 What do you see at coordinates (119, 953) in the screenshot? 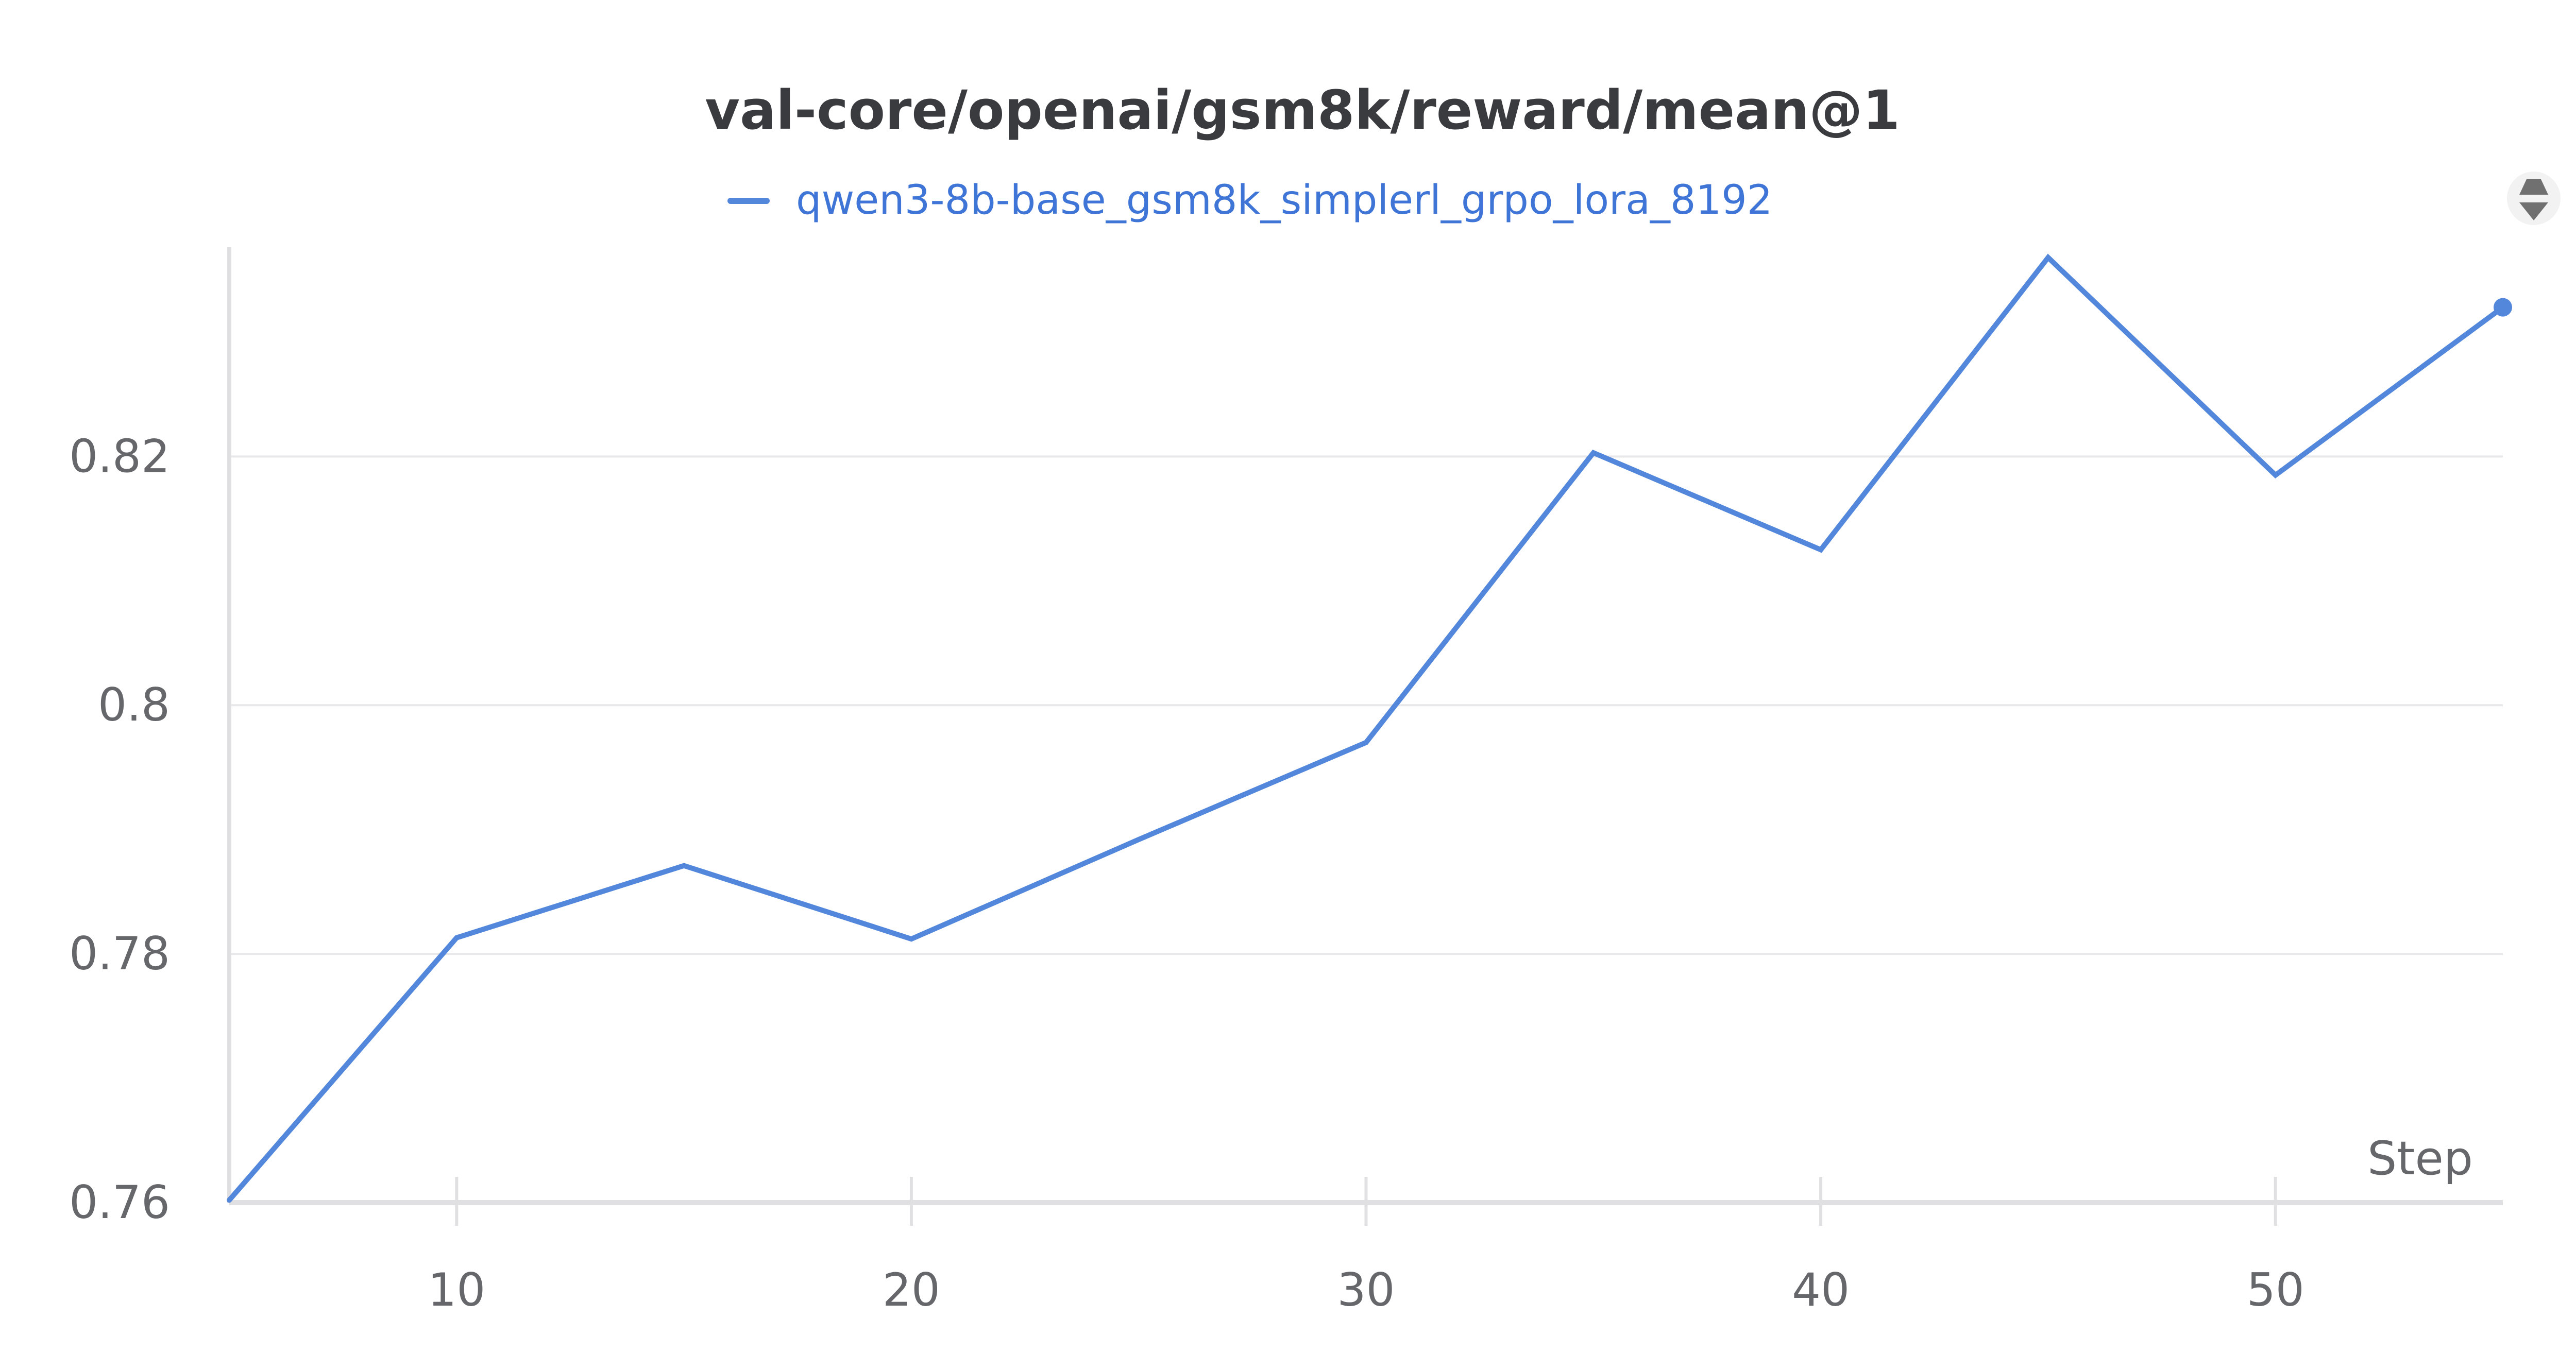
I see `y-tick-label: 0.78` at bounding box center [119, 953].